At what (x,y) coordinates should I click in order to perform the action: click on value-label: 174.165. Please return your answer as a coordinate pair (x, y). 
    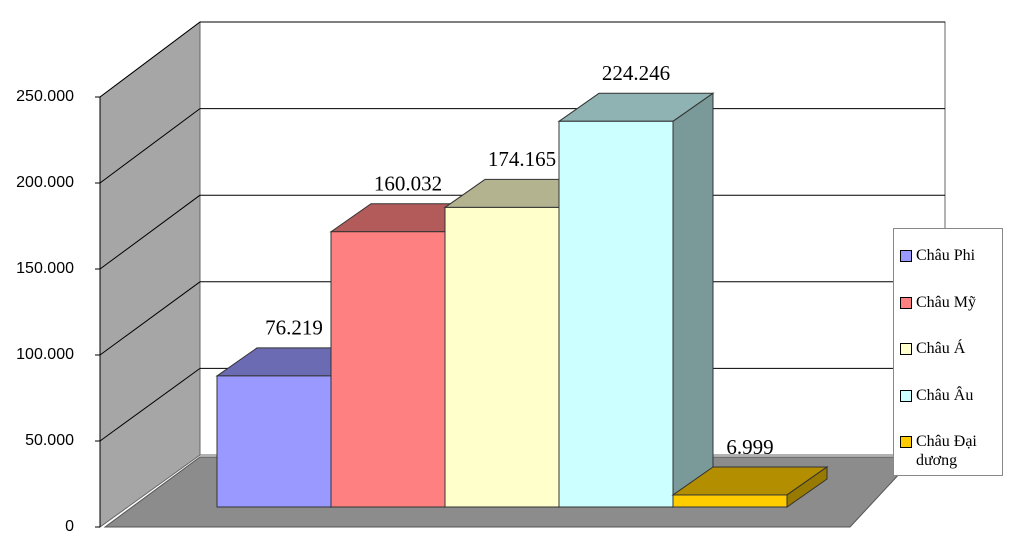
    Looking at the image, I should click on (522, 159).